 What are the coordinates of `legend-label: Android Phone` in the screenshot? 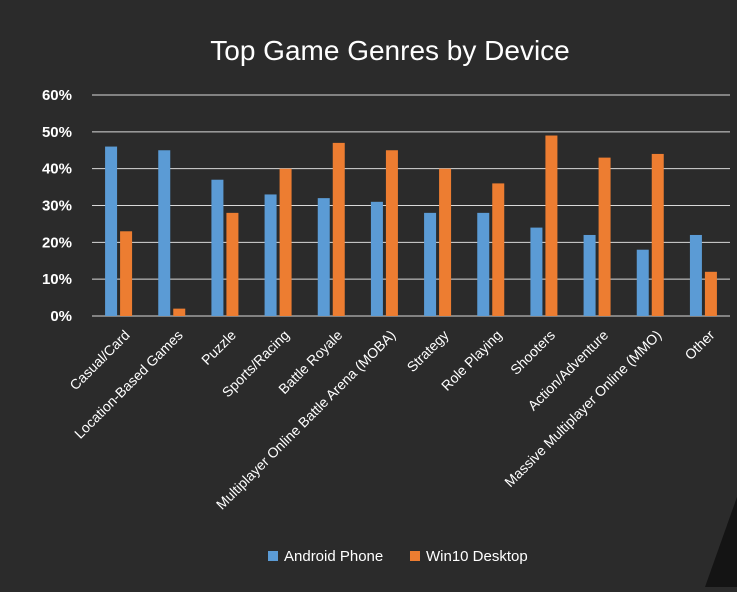 It's located at (333, 556).